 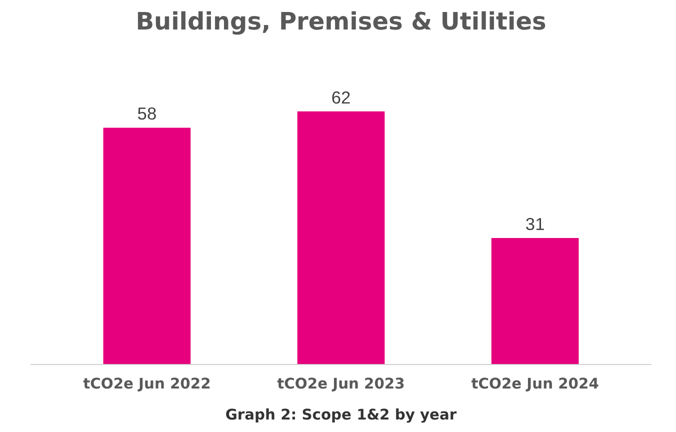 What do you see at coordinates (147, 384) in the screenshot?
I see `x-tick-label: tCO2e Jun 2022` at bounding box center [147, 384].